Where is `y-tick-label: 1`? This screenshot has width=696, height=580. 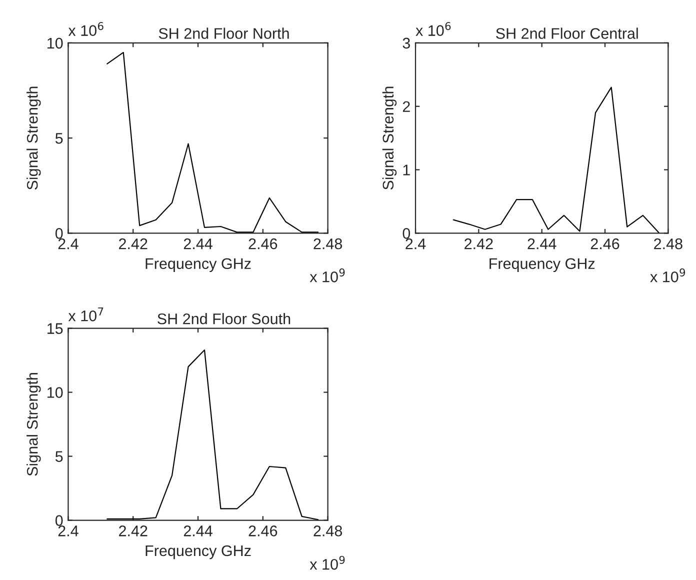 y-tick-label: 1 is located at coordinates (406, 170).